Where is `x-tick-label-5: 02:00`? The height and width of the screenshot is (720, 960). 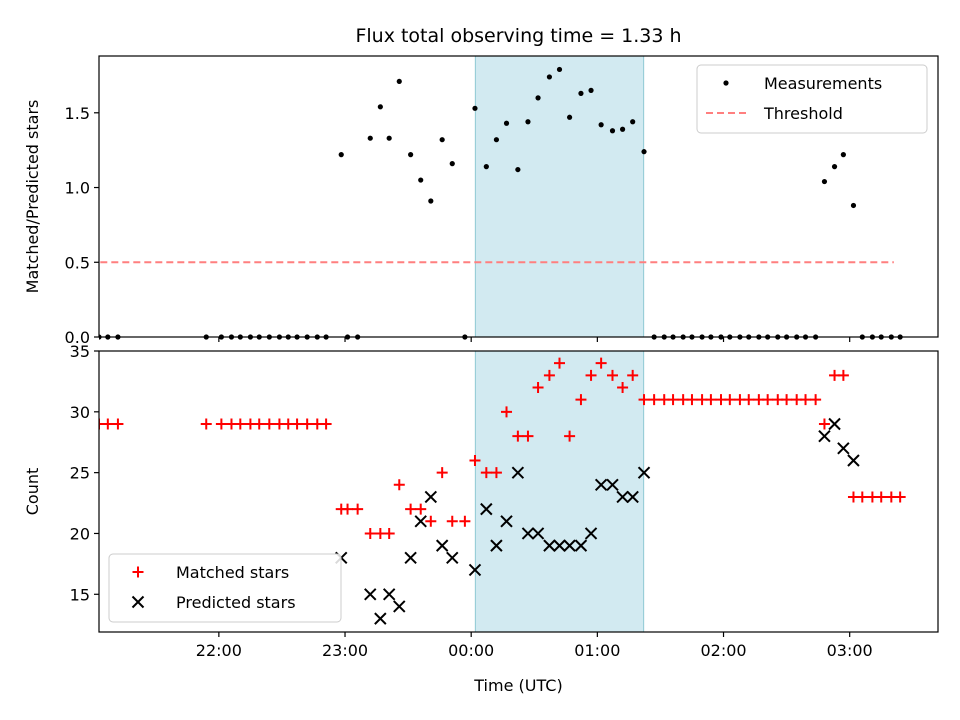
x-tick-label-5: 02:00 is located at coordinates (723, 650).